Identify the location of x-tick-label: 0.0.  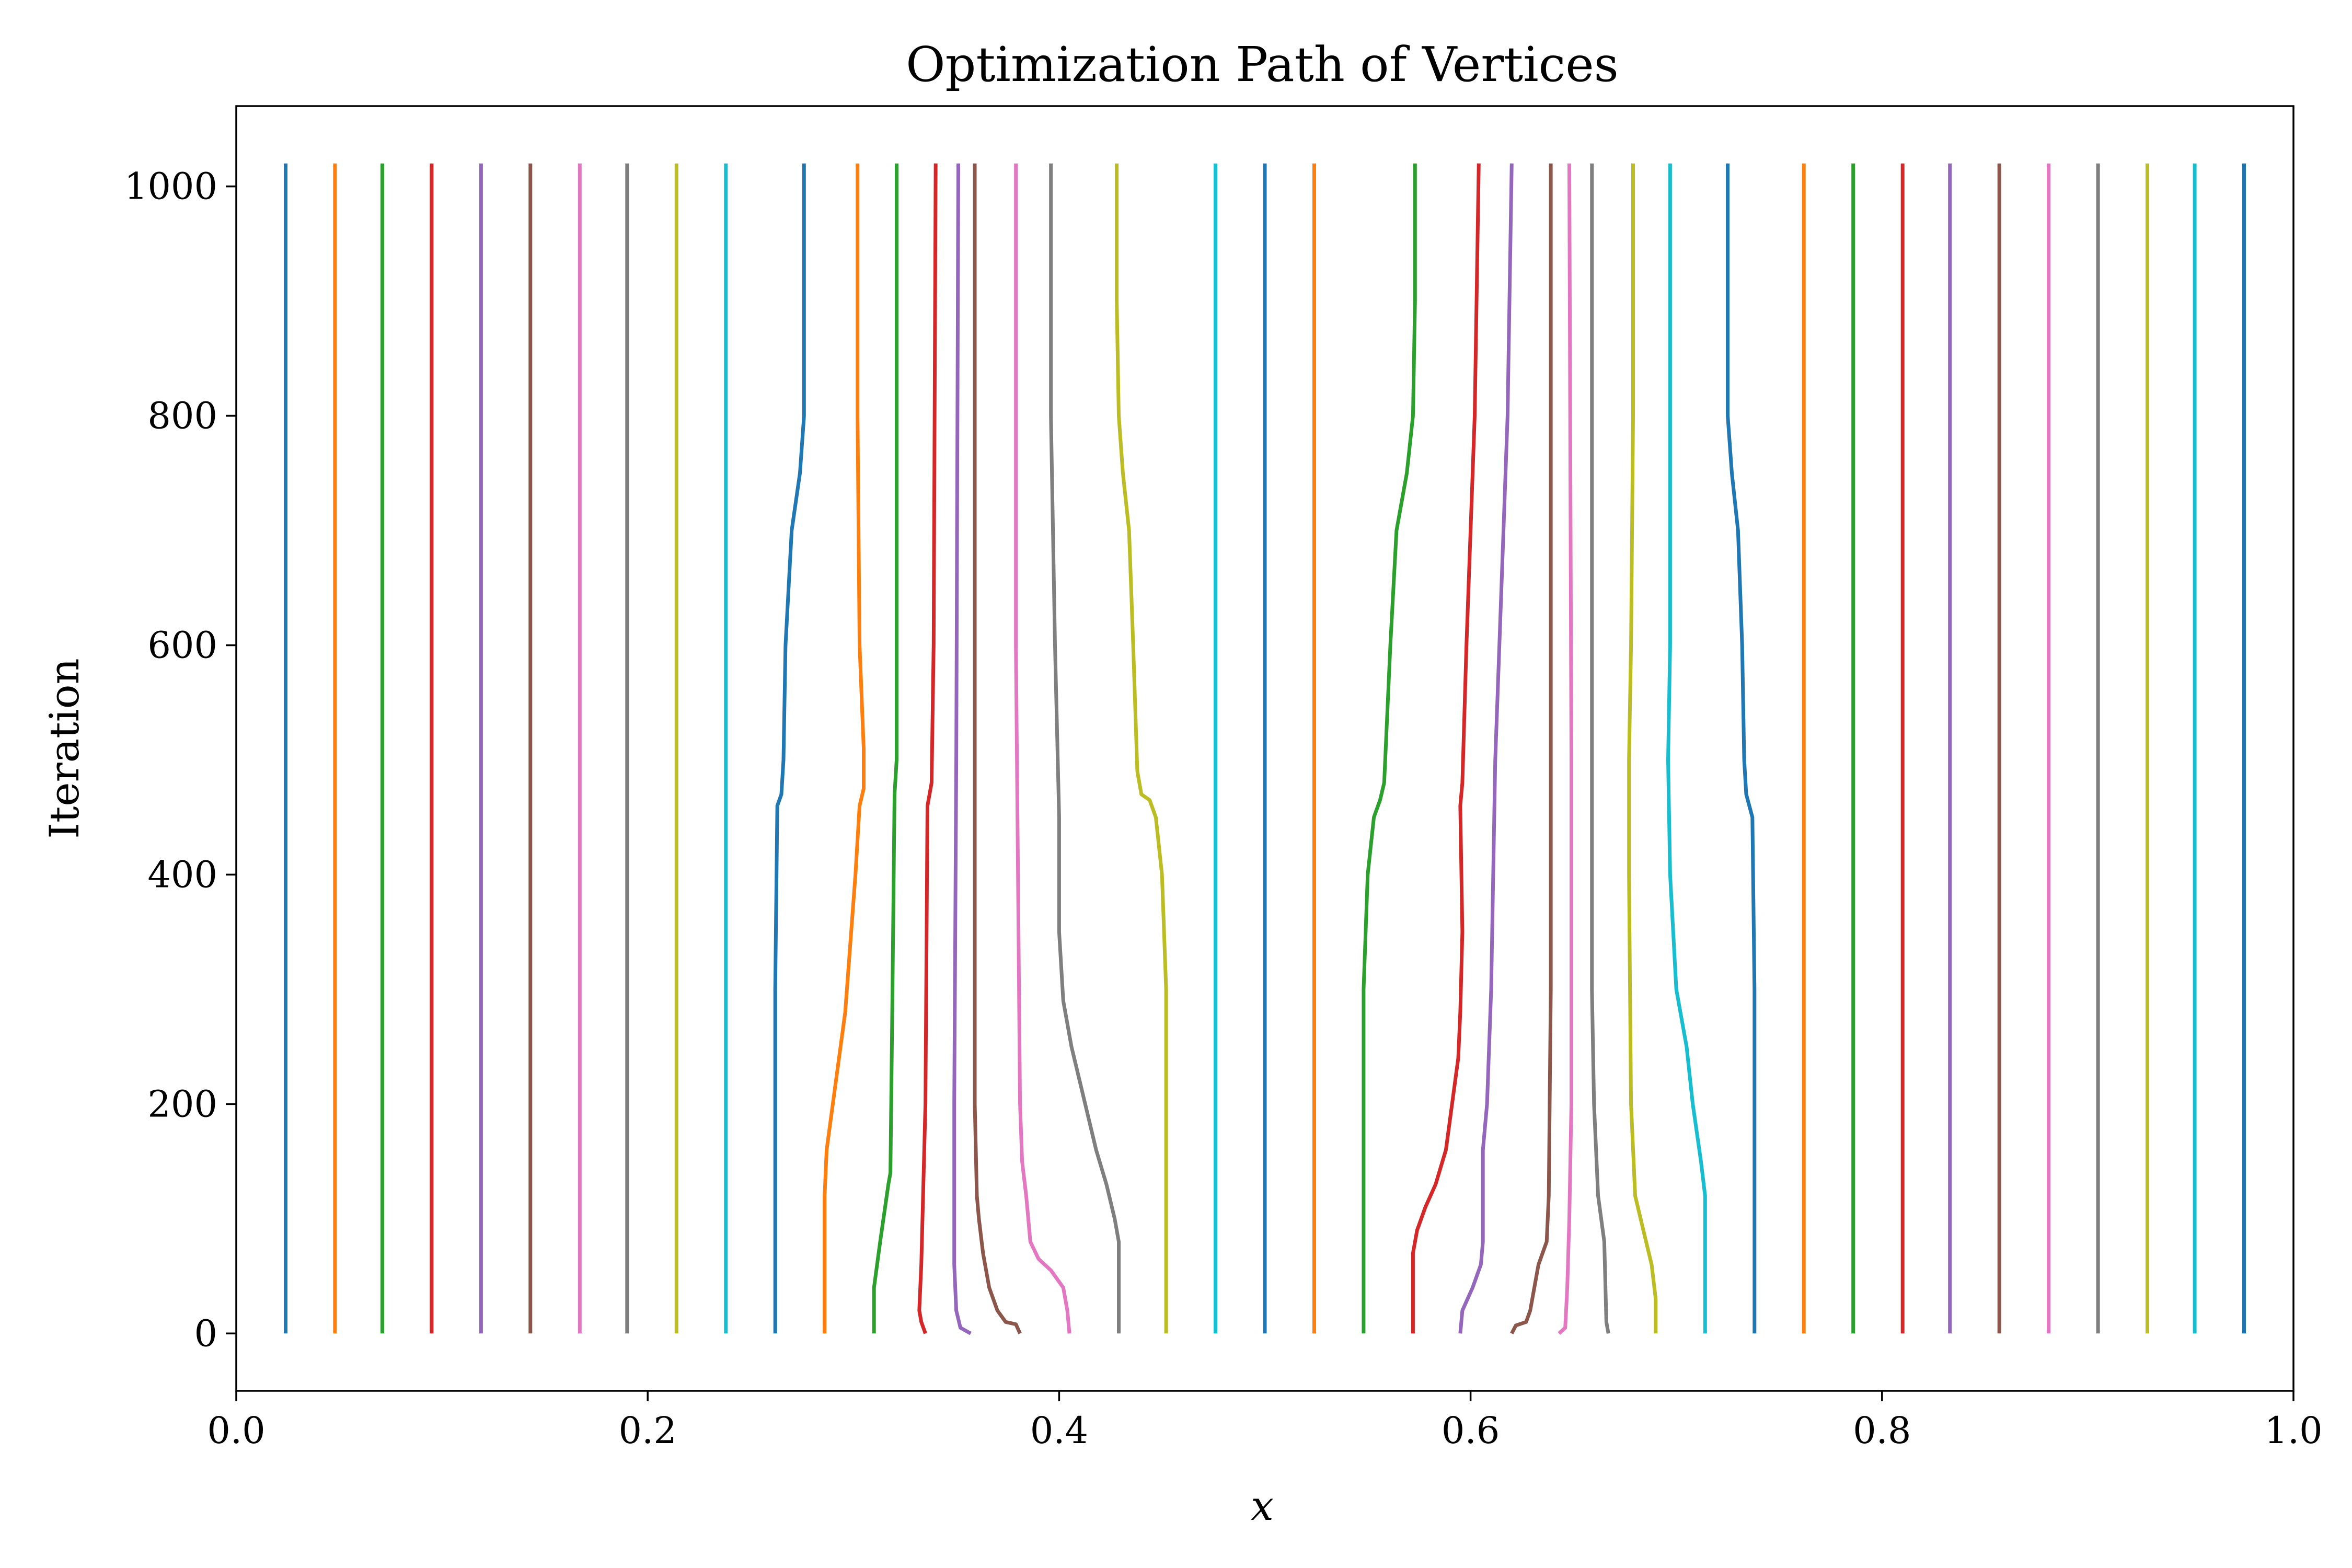
(236, 1430).